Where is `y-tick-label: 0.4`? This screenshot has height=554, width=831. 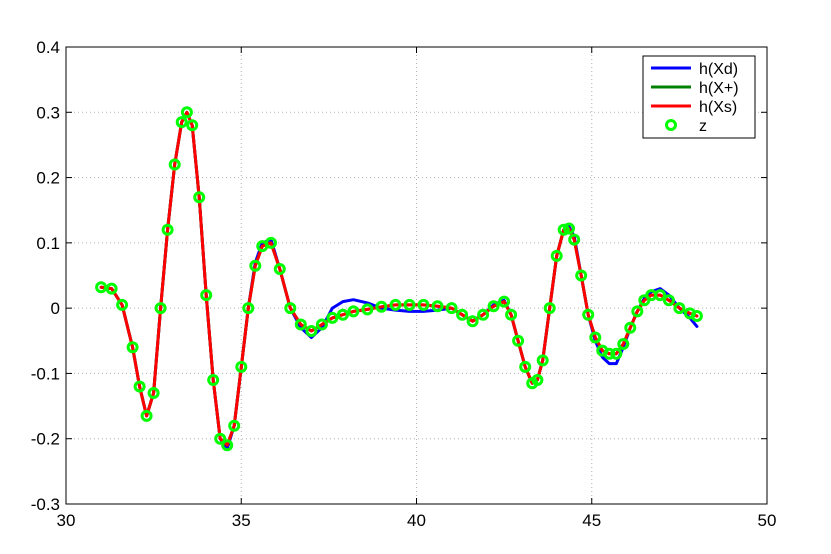
y-tick-label: 0.4 is located at coordinates (48, 47).